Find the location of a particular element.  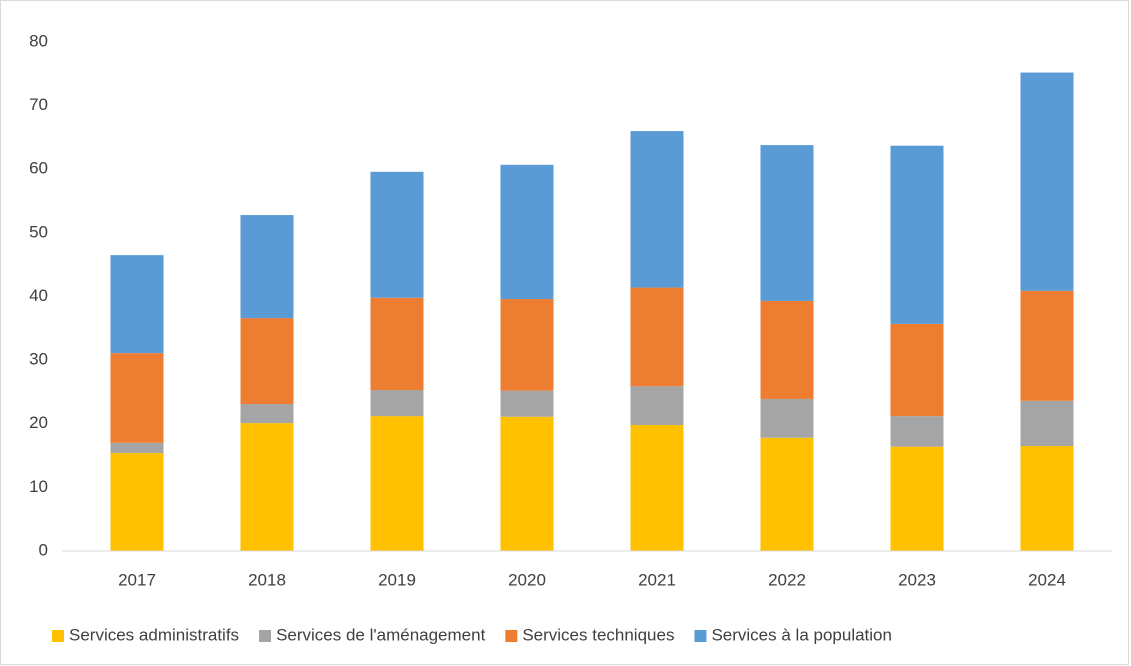

y-tick-label: 40 is located at coordinates (38, 295).